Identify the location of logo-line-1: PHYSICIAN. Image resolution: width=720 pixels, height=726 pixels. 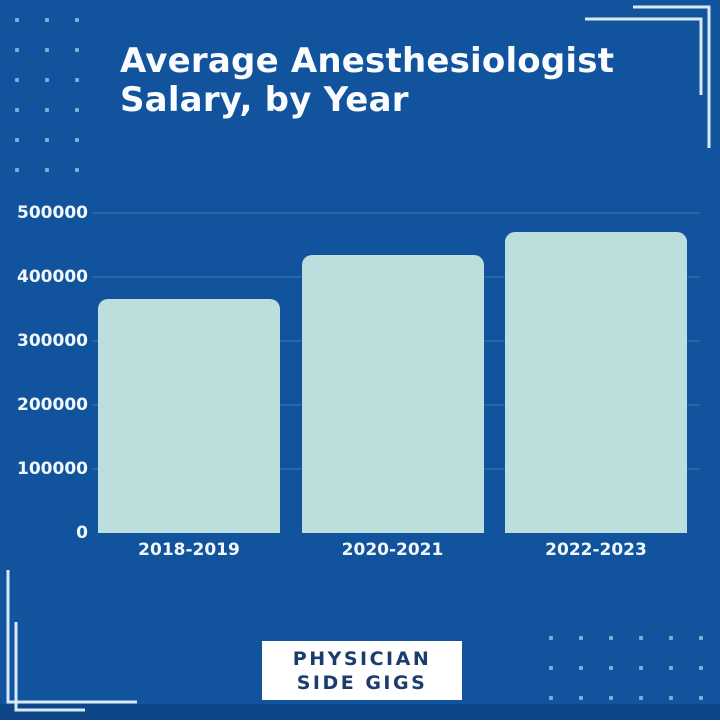
(362, 658).